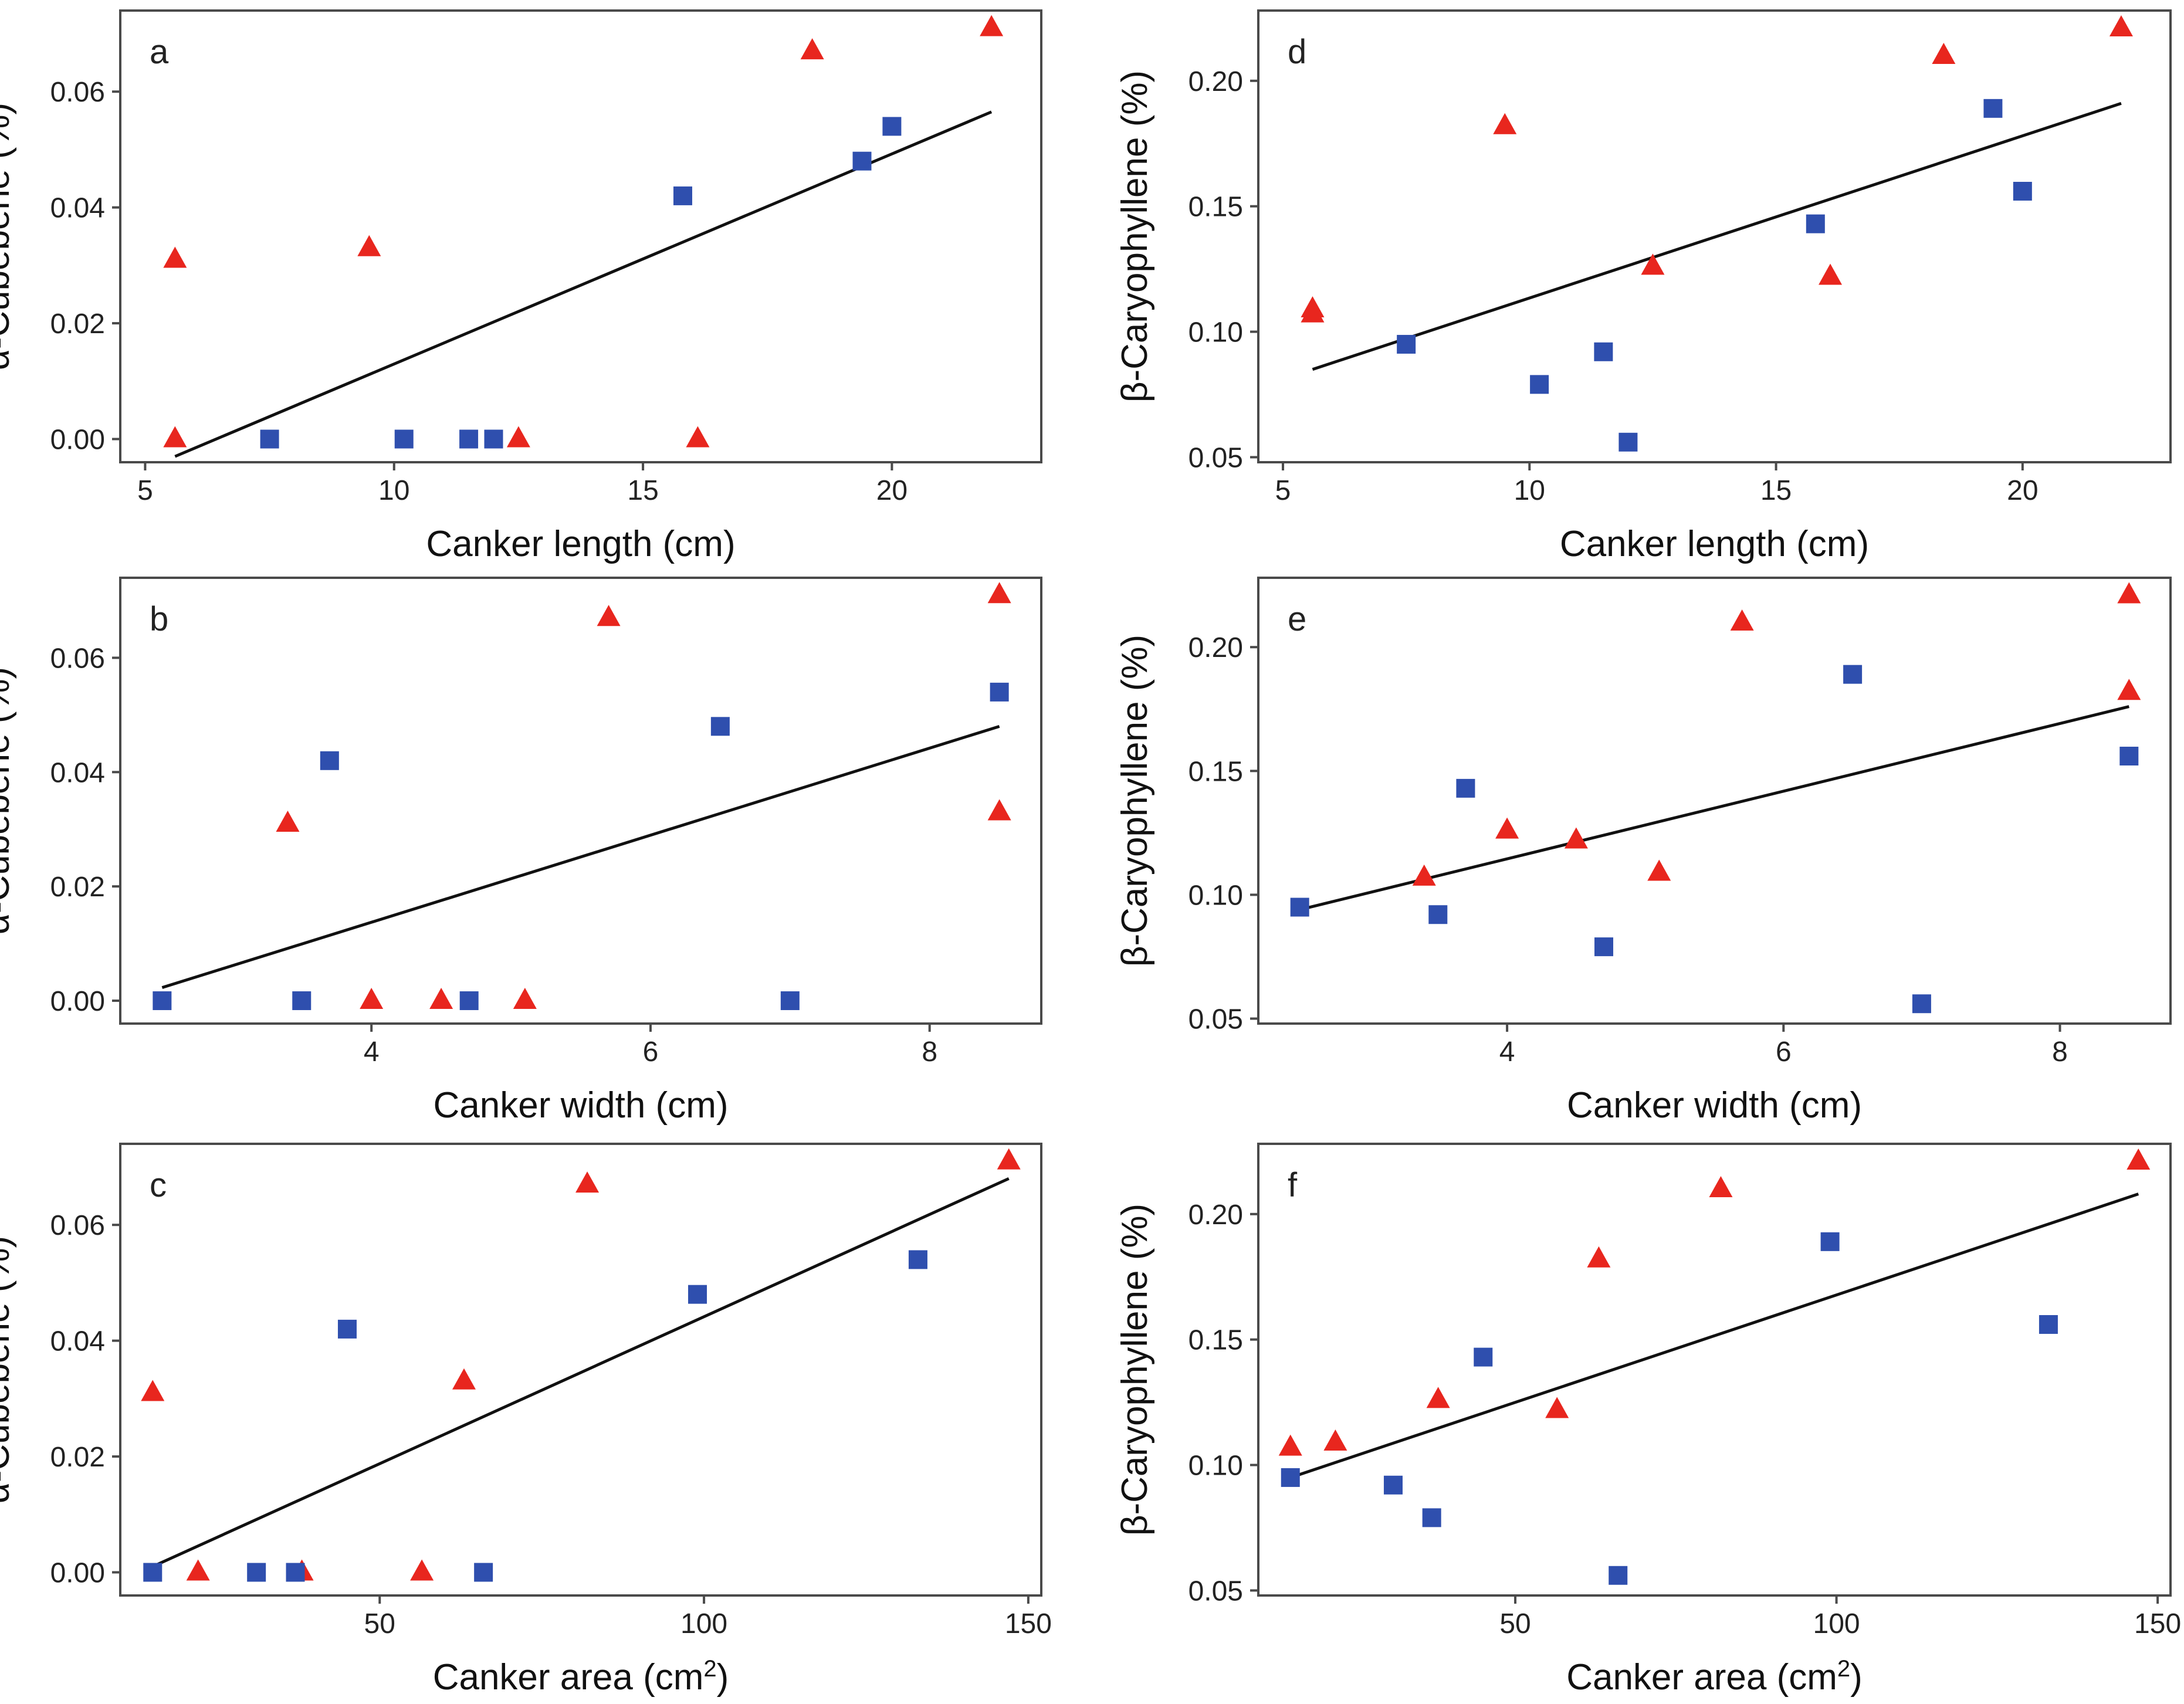 Image resolution: width=2184 pixels, height=1704 pixels. What do you see at coordinates (1515, 1623) in the screenshot?
I see `x-tick-label: 50` at bounding box center [1515, 1623].